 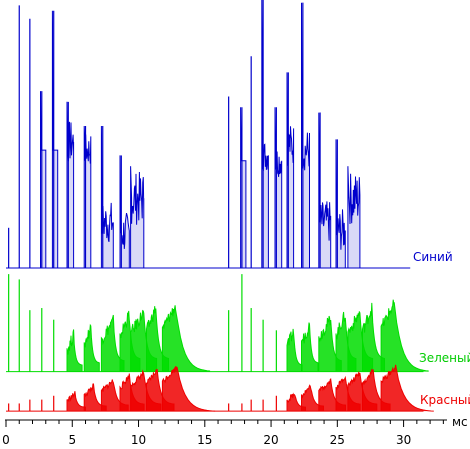 I want to click on x-tick-label: 10, so click(x=138, y=440).